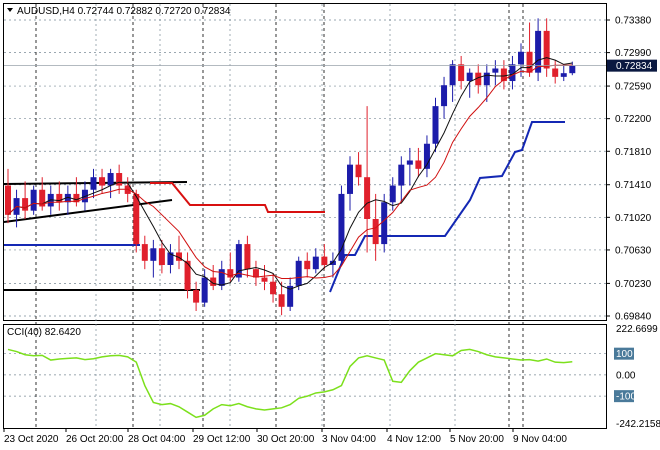 The width and height of the screenshot is (660, 450). Describe the element at coordinates (286, 439) in the screenshot. I see `time-tick-label: 30 Oct 20:00` at that location.